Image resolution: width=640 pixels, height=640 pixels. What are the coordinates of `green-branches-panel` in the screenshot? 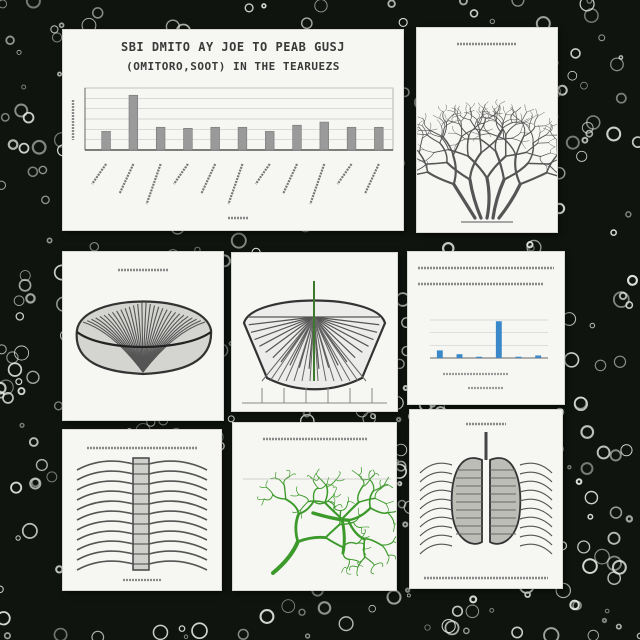 It's located at (314, 506).